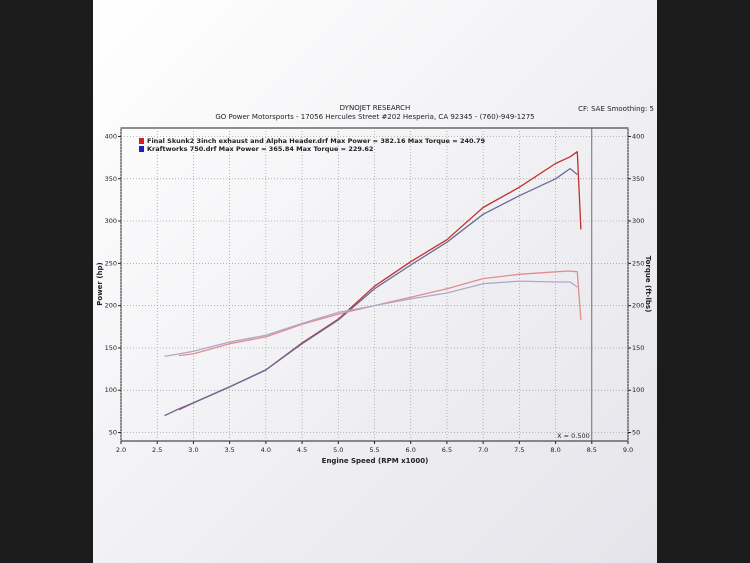 The width and height of the screenshot is (750, 563). Describe the element at coordinates (636, 433) in the screenshot. I see `y2-tick-label: 50` at that location.